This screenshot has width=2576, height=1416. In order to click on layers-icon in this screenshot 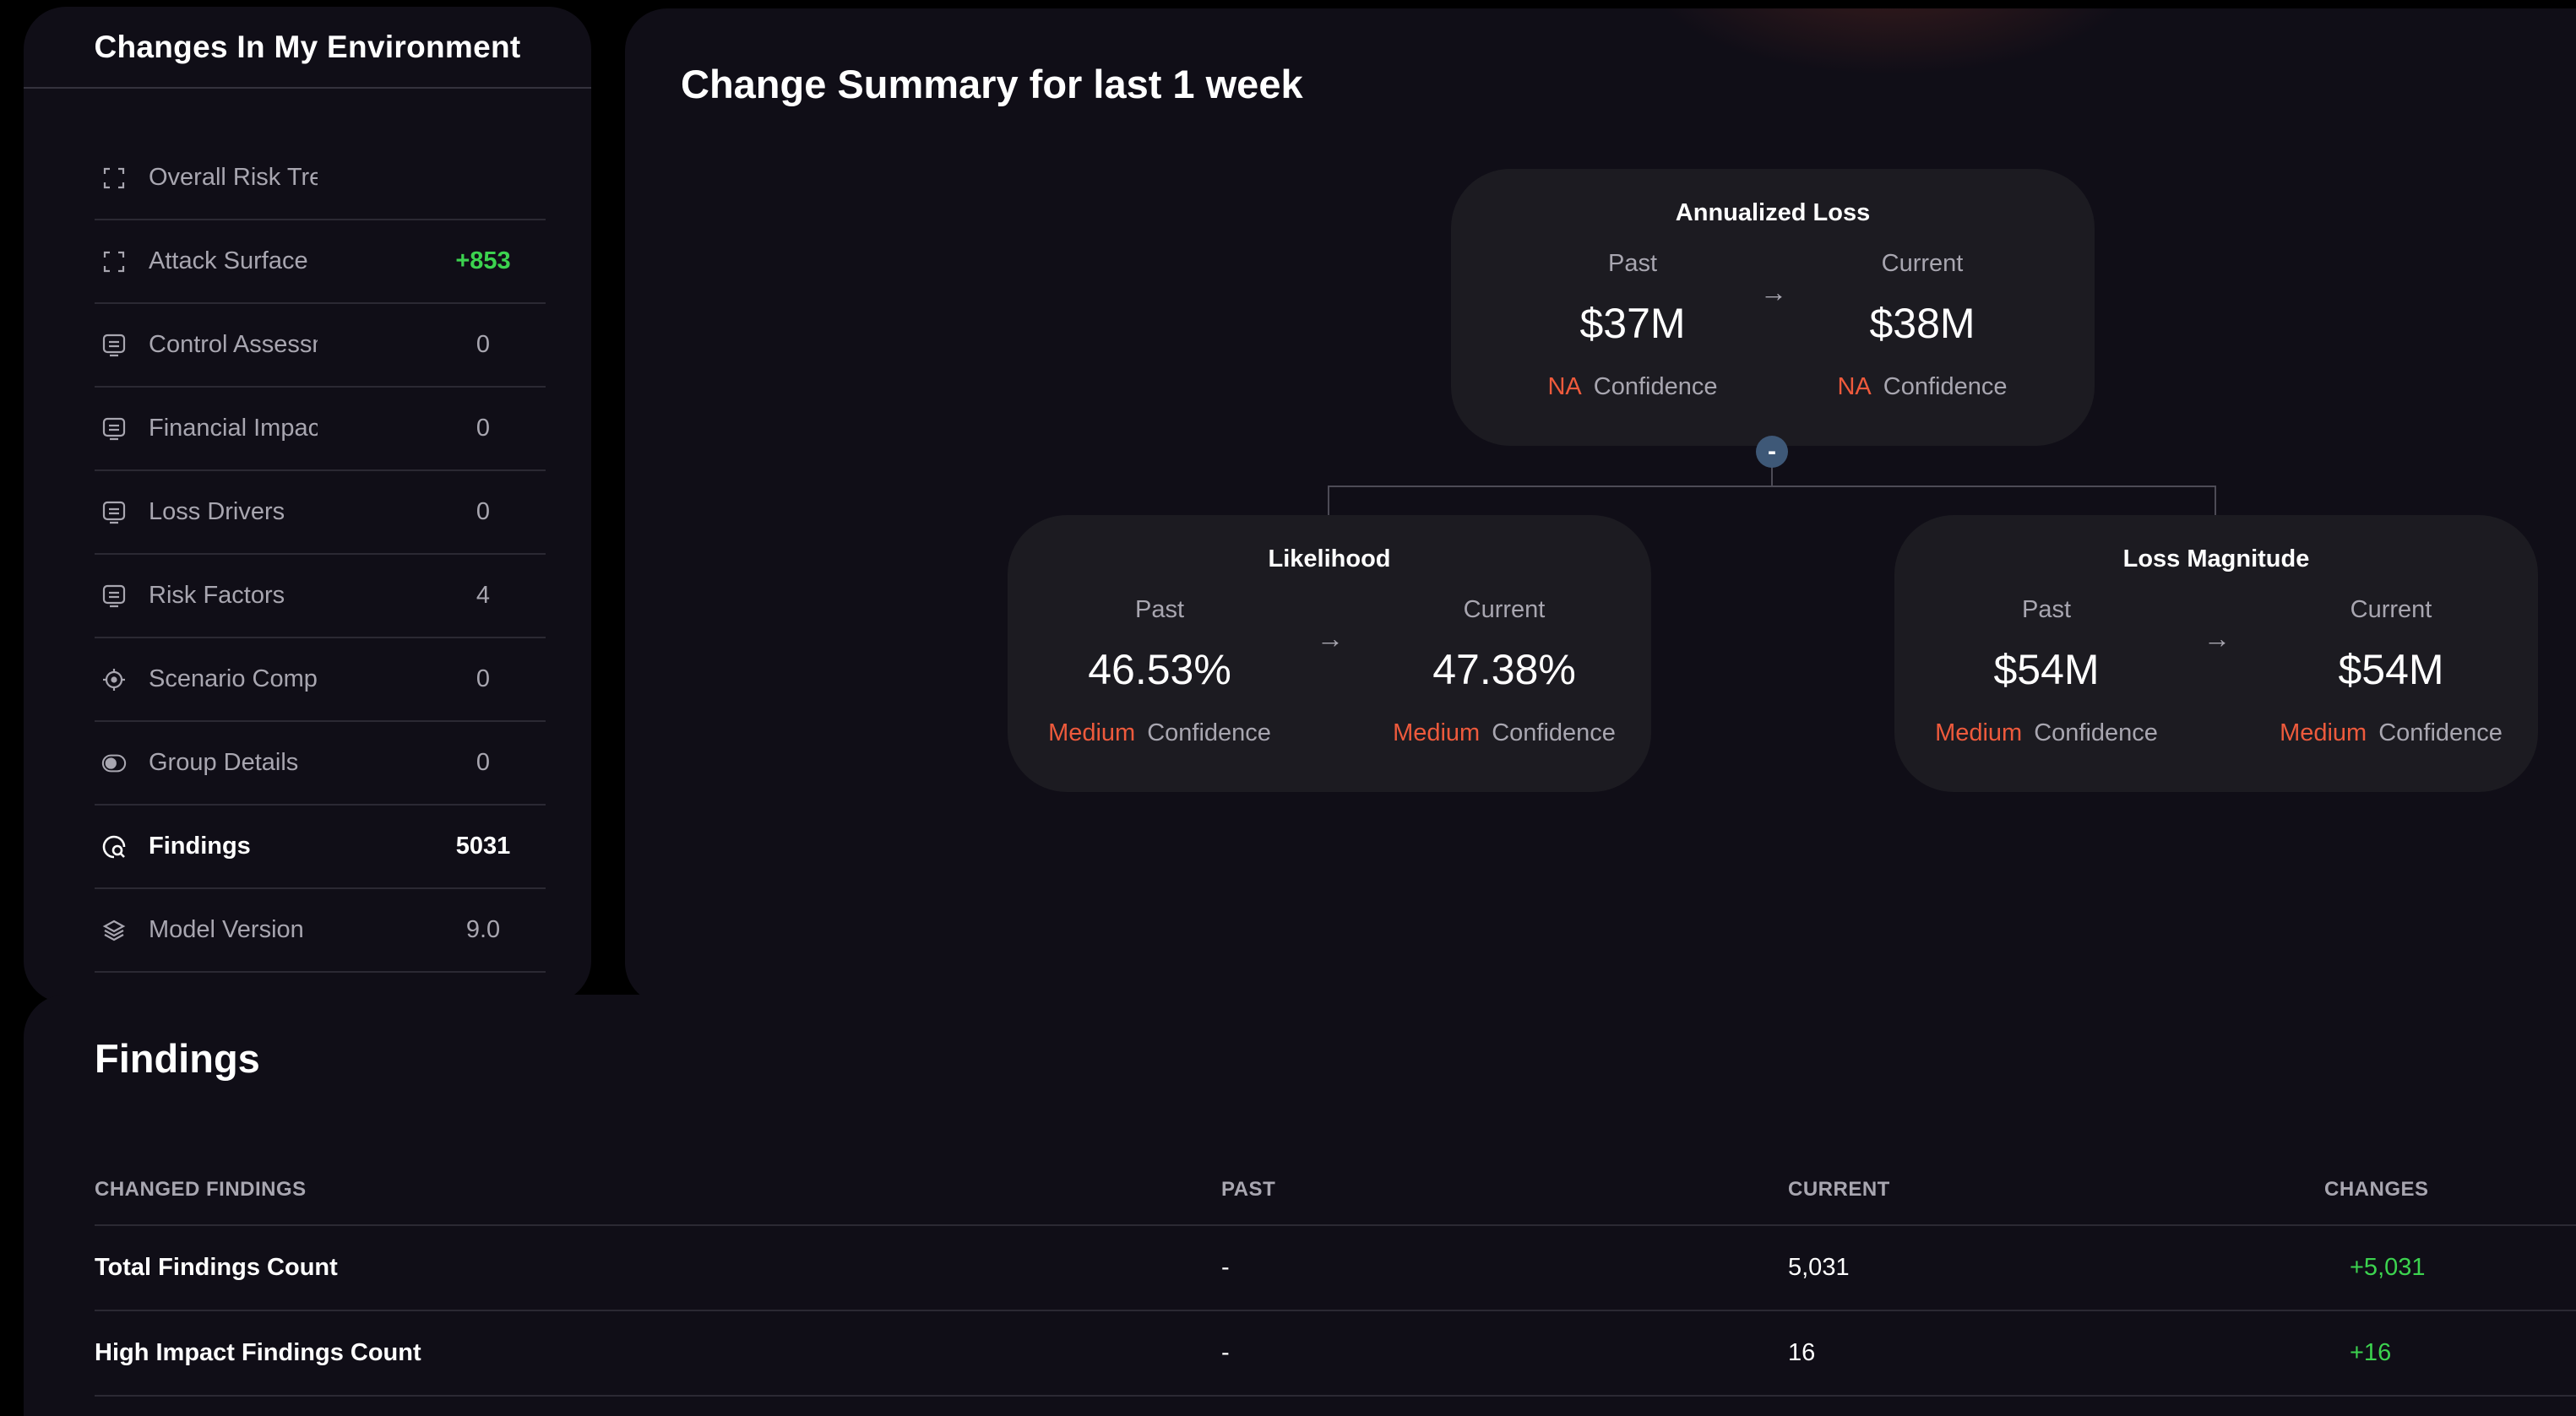, I will do `click(114, 931)`.